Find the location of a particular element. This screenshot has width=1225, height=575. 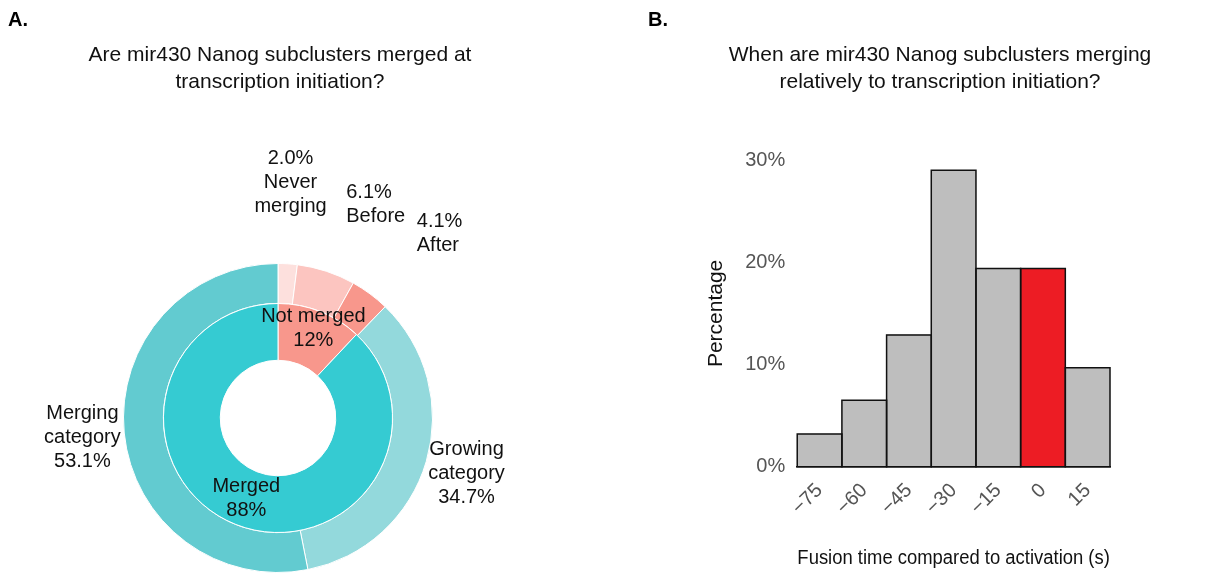

x-axis-title: Fusion time compared to activation (s) is located at coordinates (953, 557).